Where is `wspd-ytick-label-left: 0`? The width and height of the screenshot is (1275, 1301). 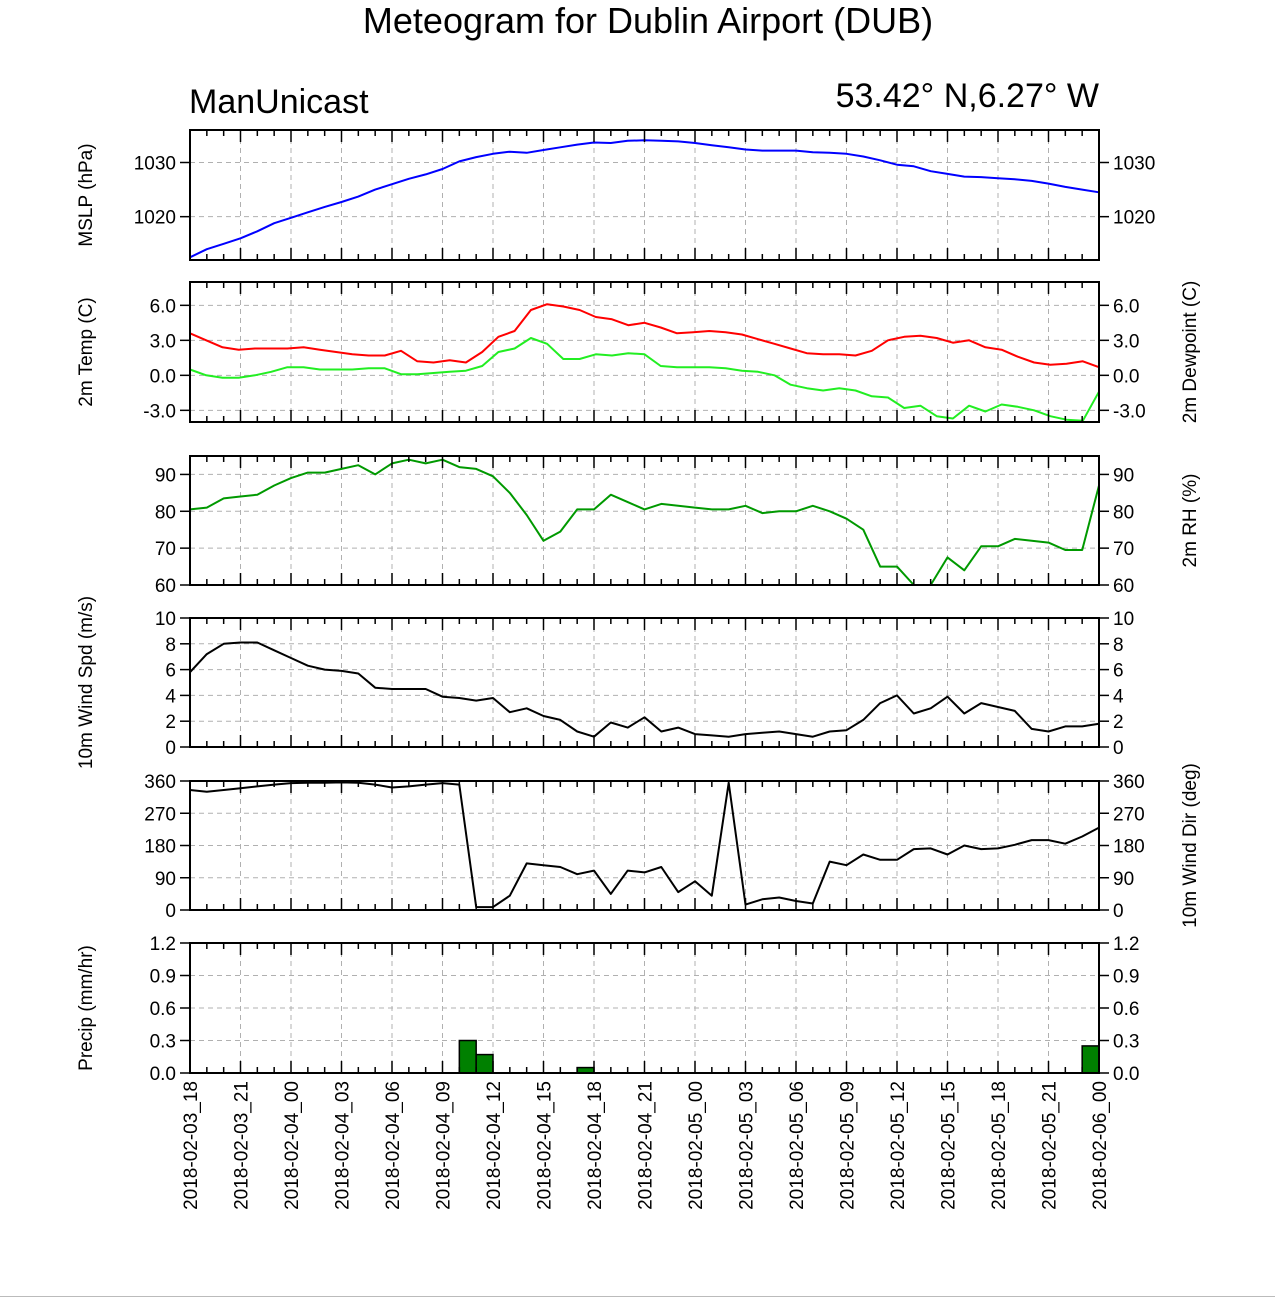
wspd-ytick-label-left: 0 is located at coordinates (170, 748).